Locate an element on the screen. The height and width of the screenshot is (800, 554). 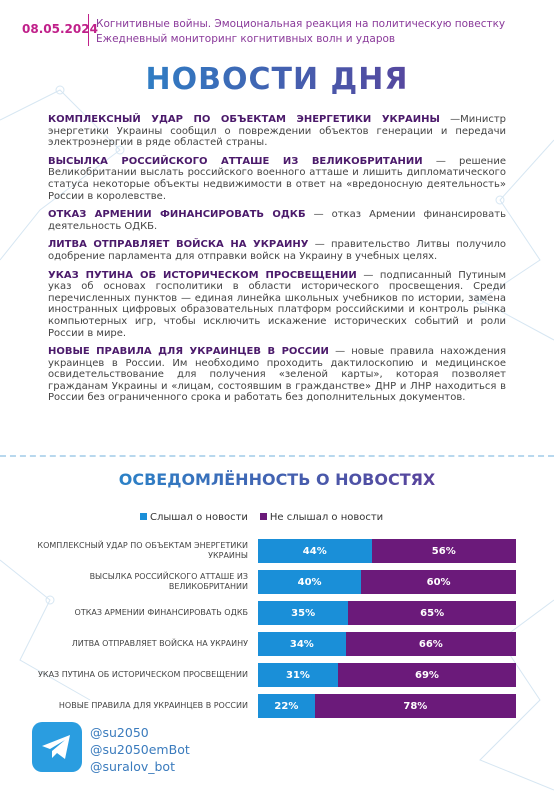
news-heading: ЛИТВА ОТПРАВЛЯЕТ ВОЙСКА НА УКРАИНУ is located at coordinates (178, 245).